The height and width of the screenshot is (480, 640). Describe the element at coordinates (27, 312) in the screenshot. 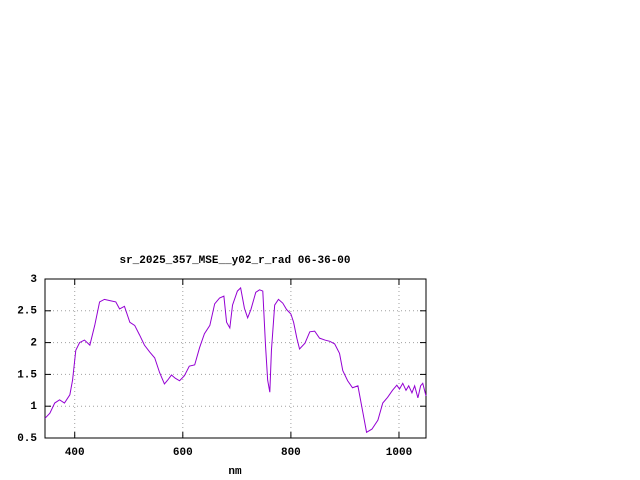

I see `y-tick-label: 2.5` at that location.